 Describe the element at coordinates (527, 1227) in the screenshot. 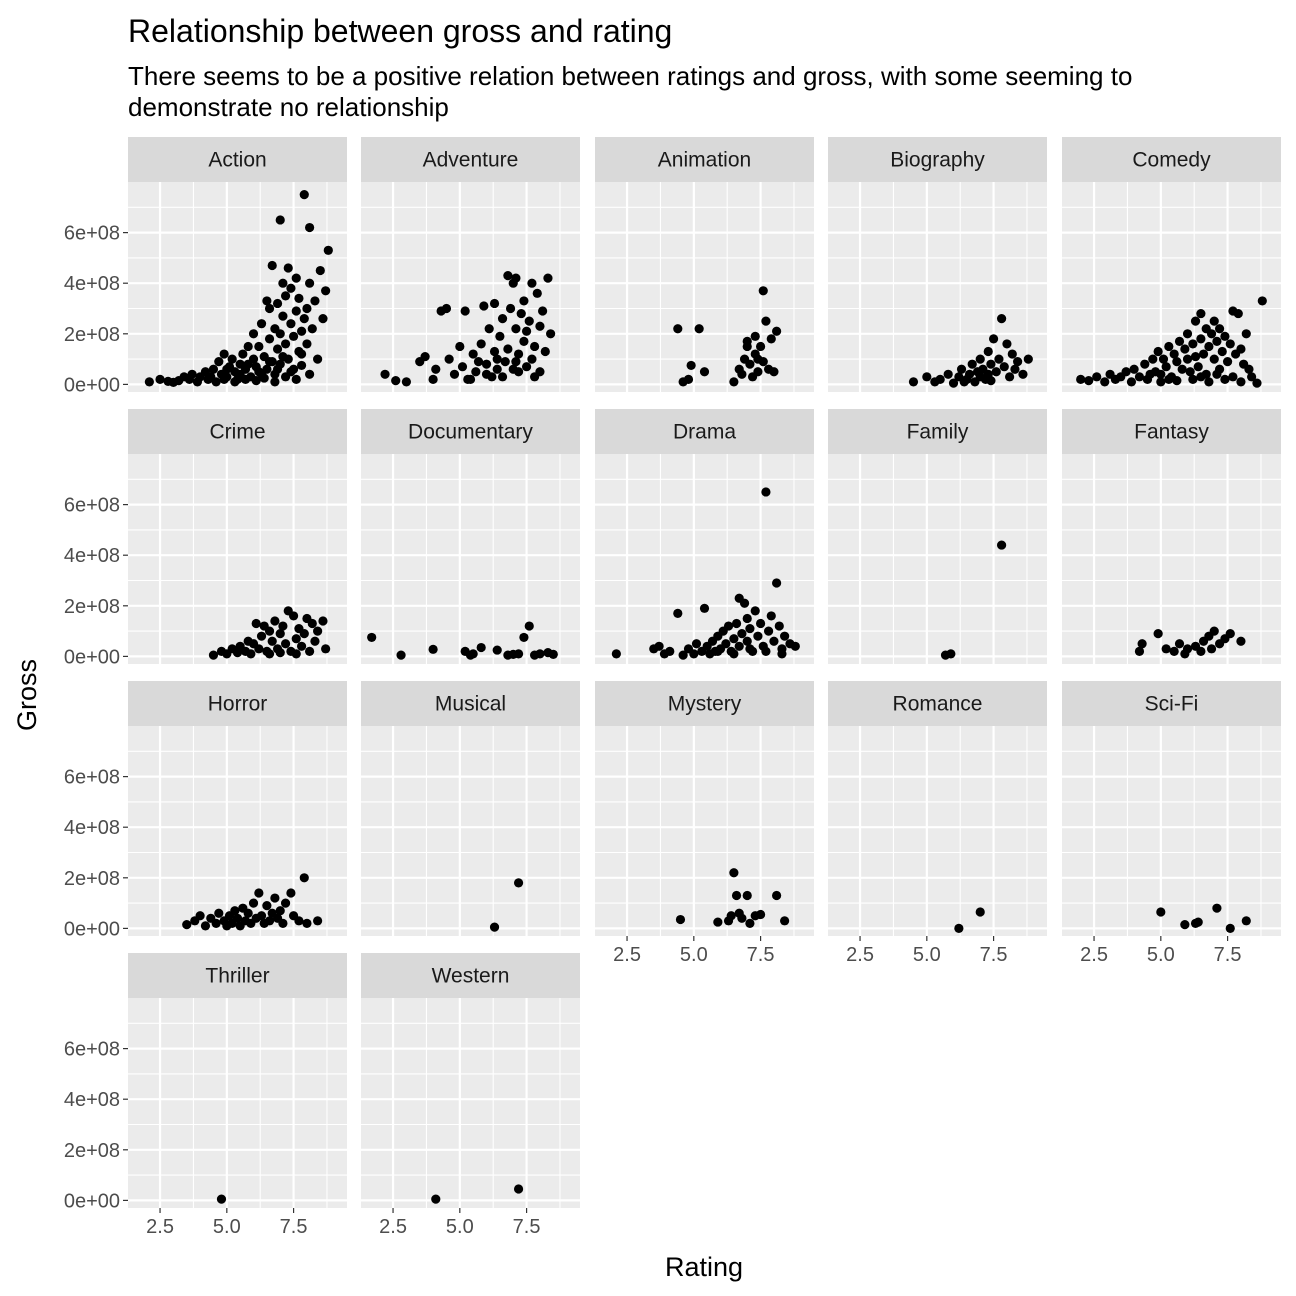

I see `panel-western-x-tick-label-2: 7.5` at that location.